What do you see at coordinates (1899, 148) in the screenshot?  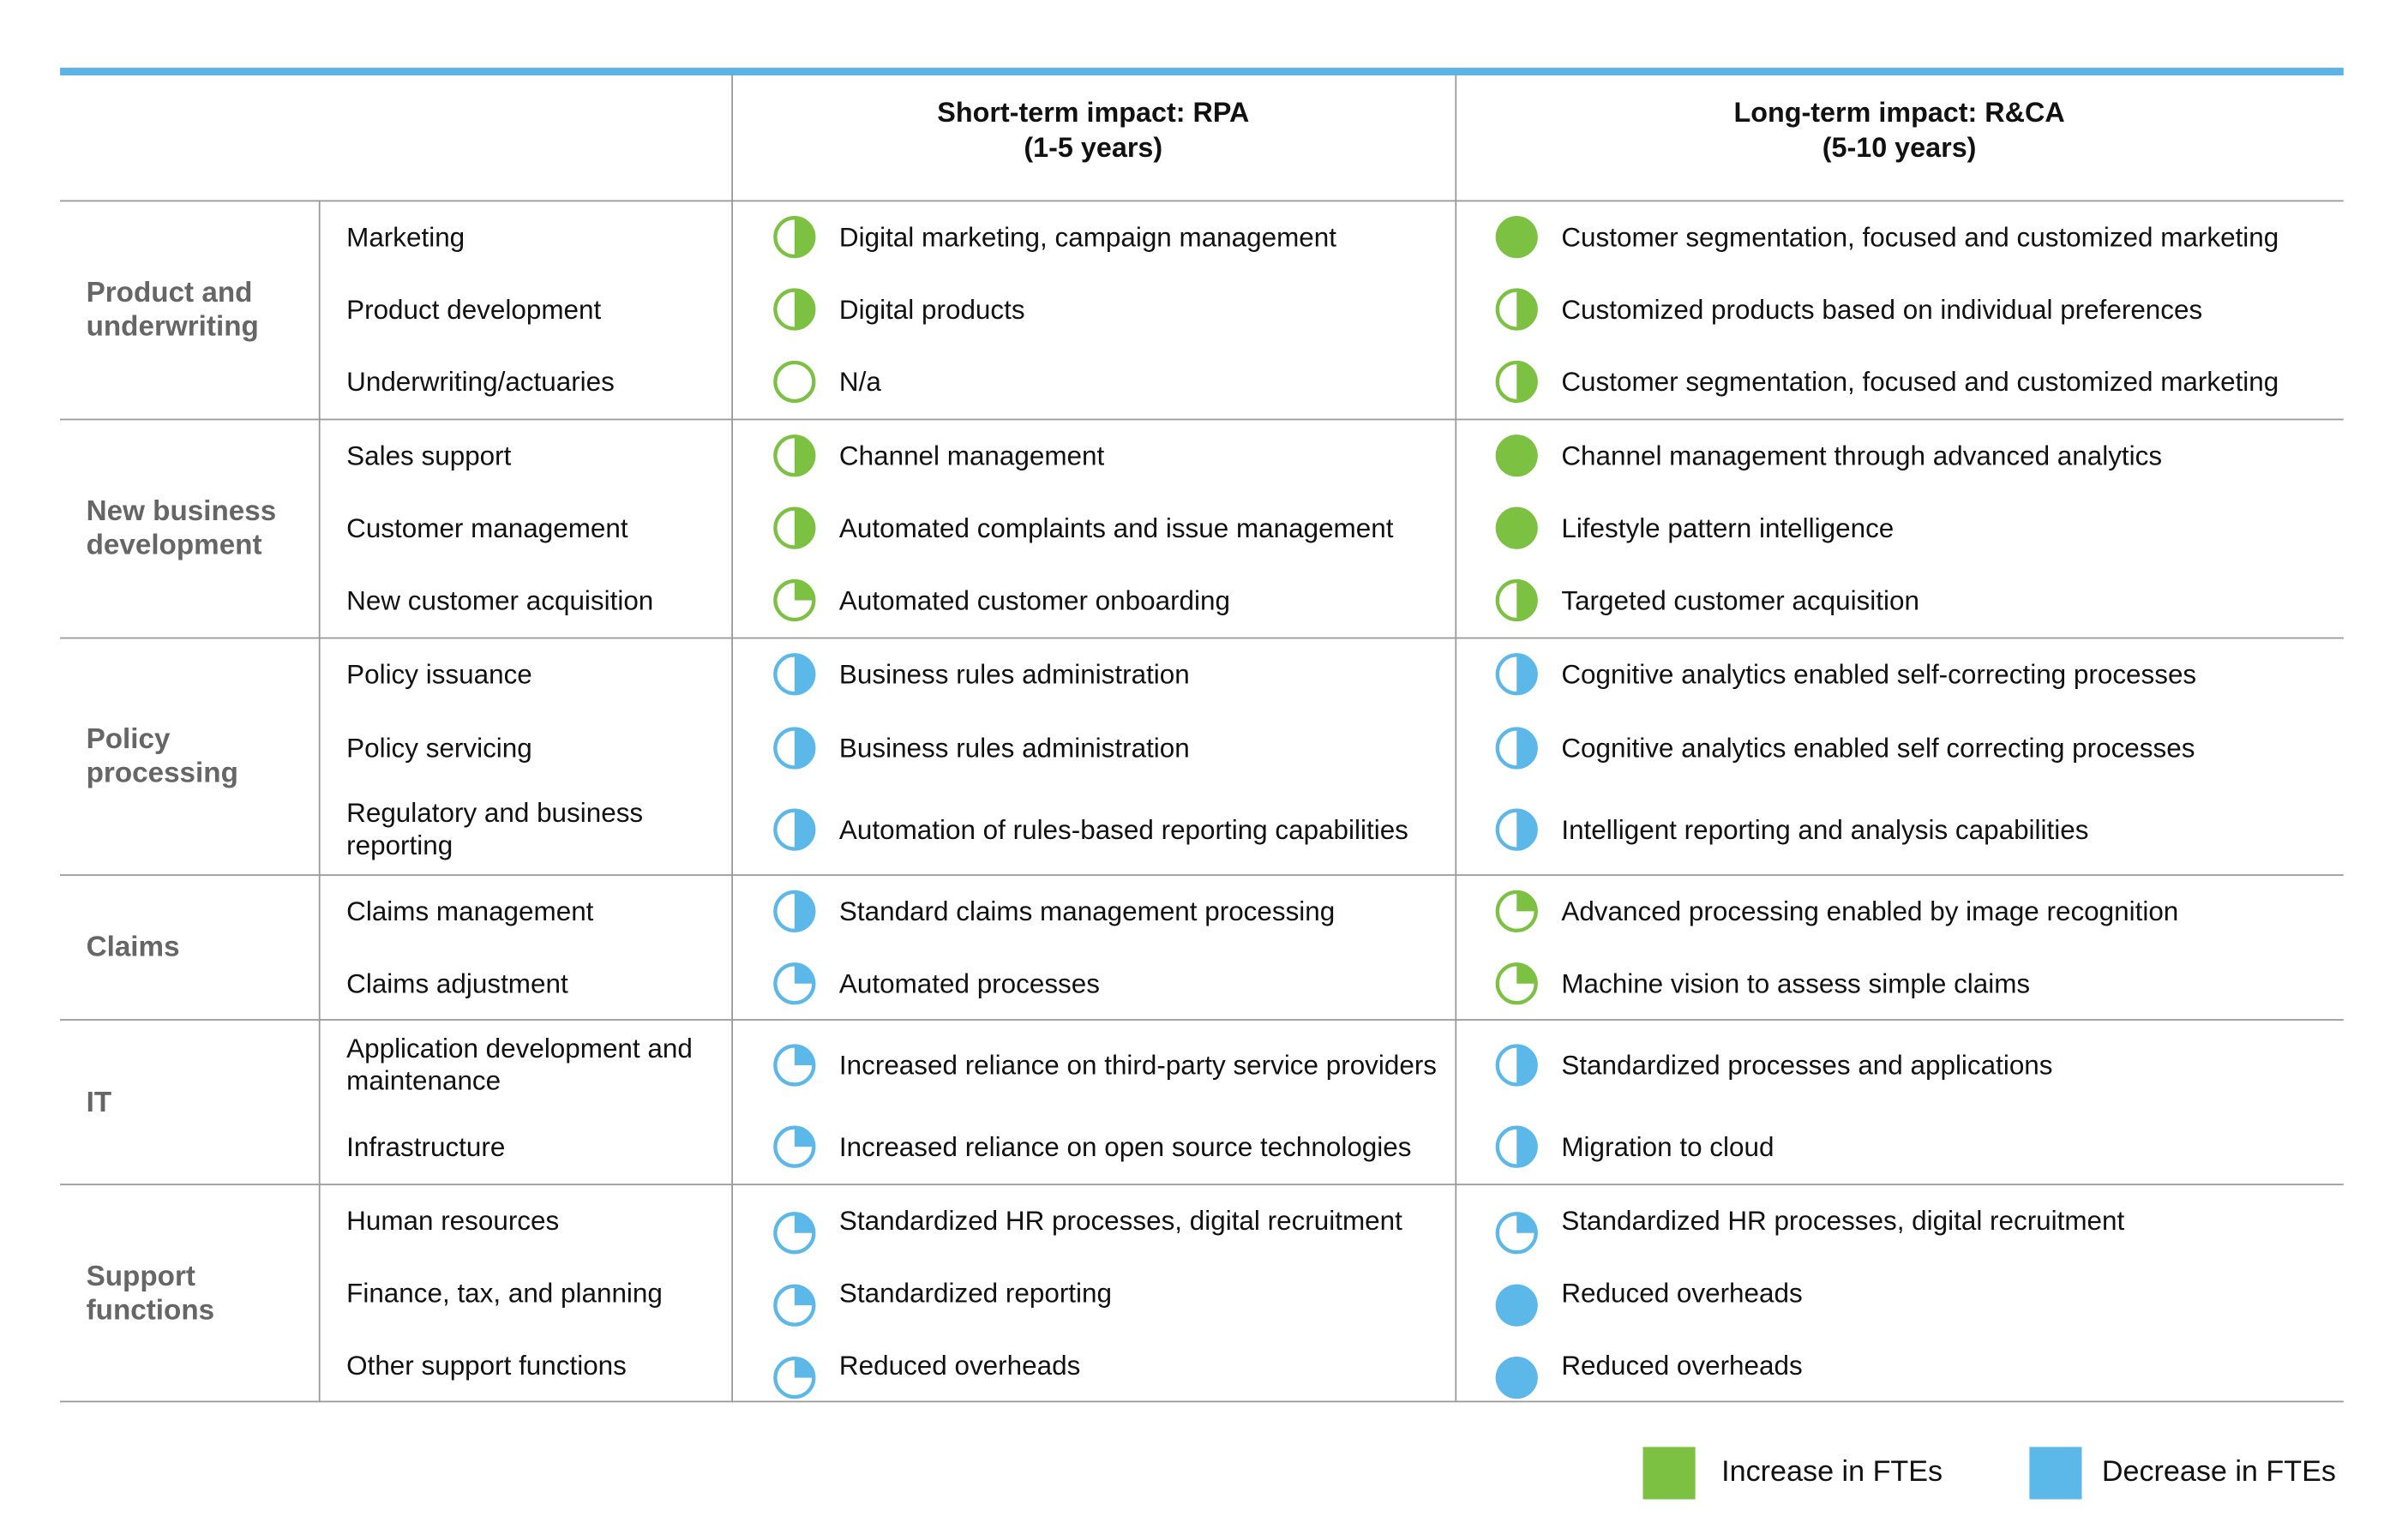 I see `header-long-term-years: (5-10 years)` at bounding box center [1899, 148].